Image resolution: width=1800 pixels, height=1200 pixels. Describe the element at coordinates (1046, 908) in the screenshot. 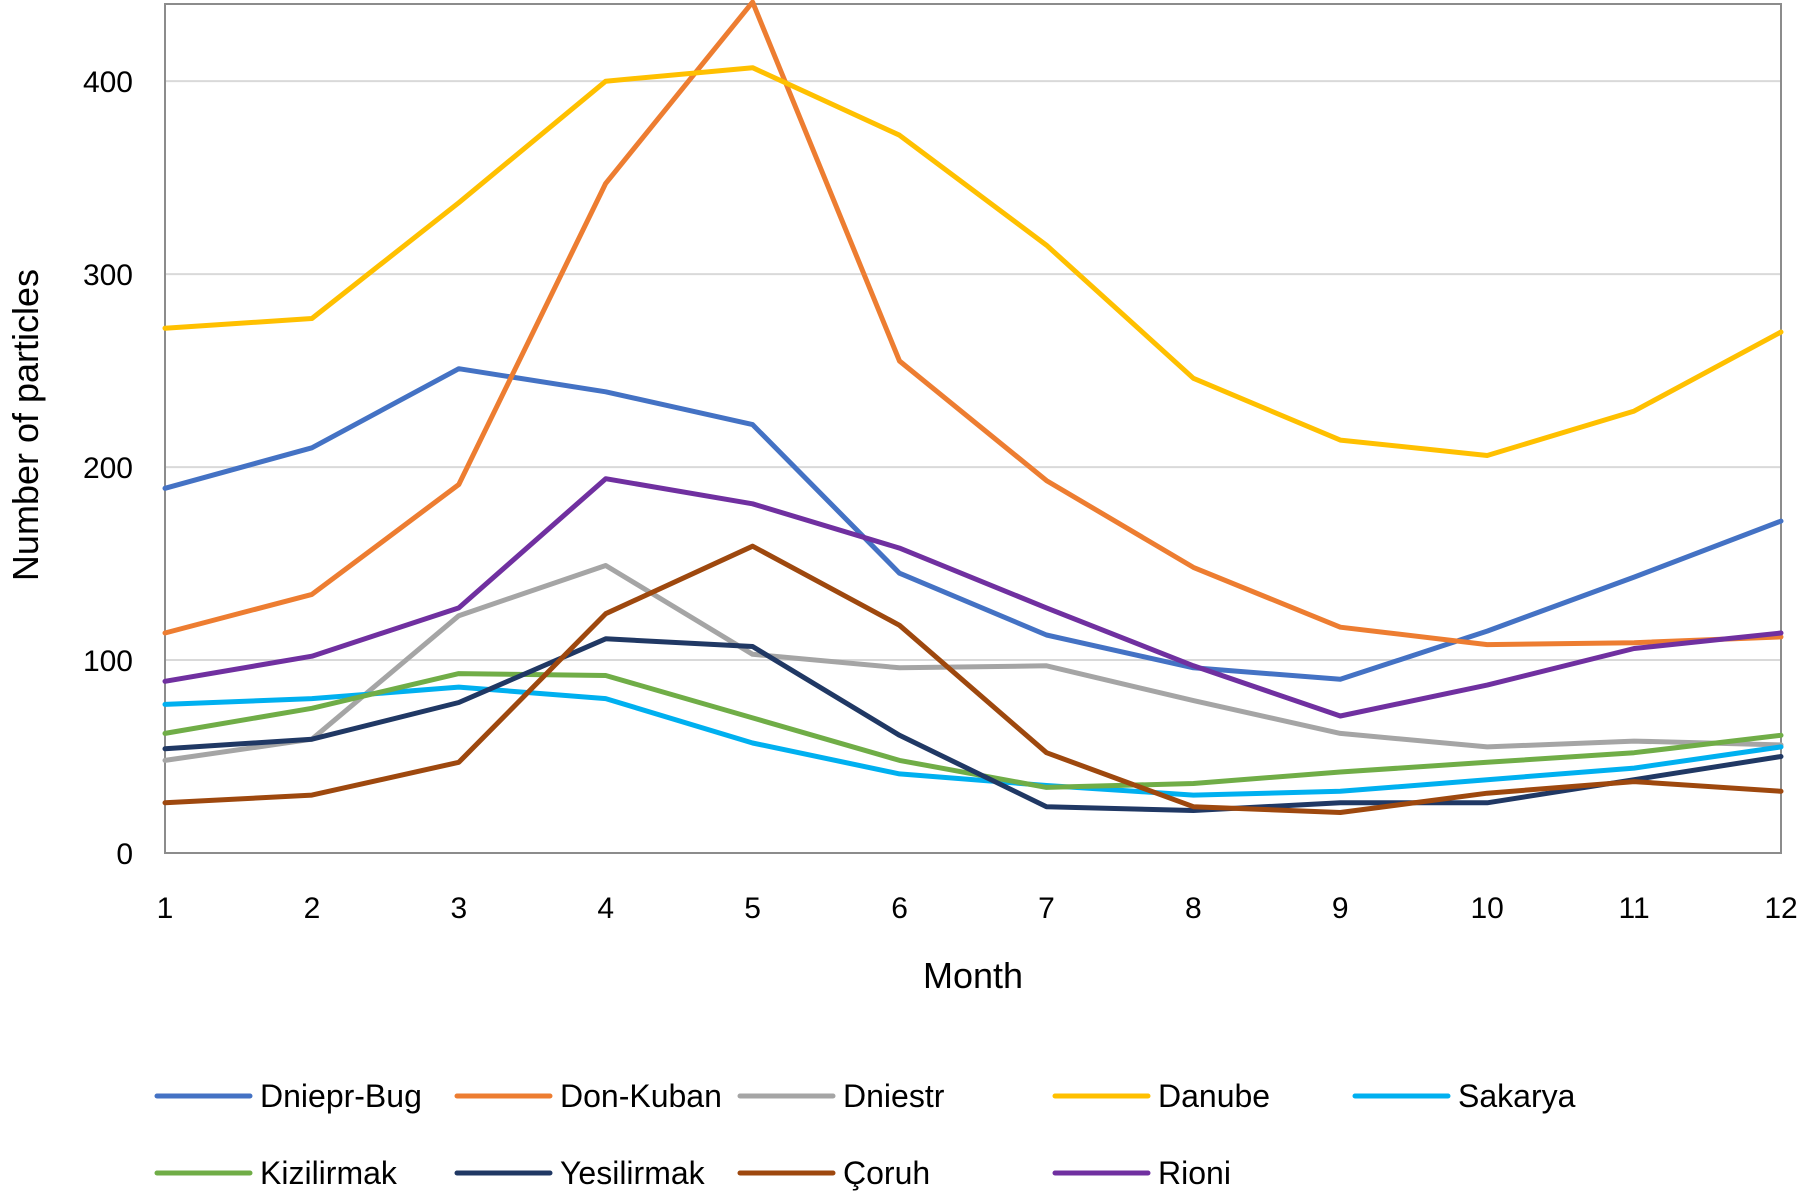

I see `x-tick-label: 7` at that location.